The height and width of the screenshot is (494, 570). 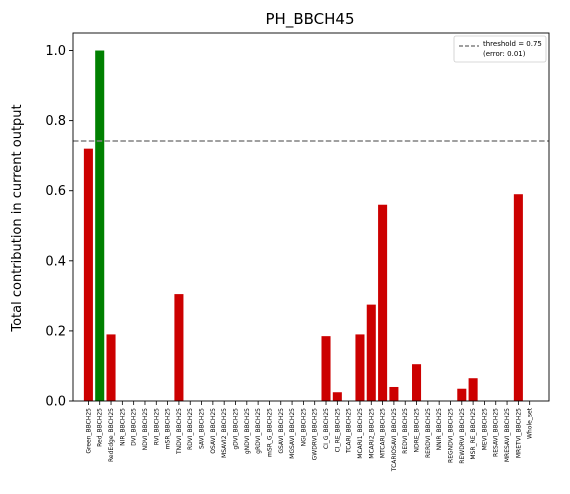 What do you see at coordinates (55, 402) in the screenshot?
I see `y-tick-label: 0.0` at bounding box center [55, 402].